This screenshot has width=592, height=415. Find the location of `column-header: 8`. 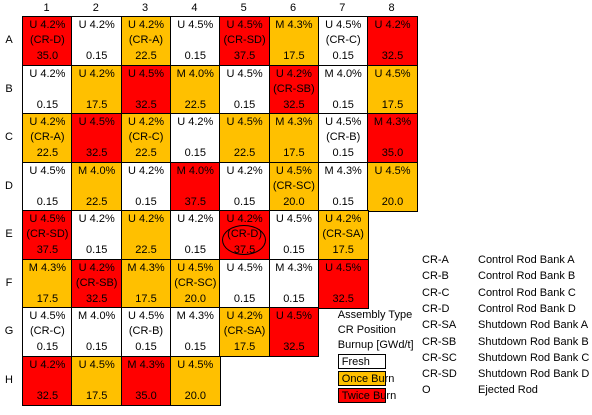

column-header: 8 is located at coordinates (391, 8).